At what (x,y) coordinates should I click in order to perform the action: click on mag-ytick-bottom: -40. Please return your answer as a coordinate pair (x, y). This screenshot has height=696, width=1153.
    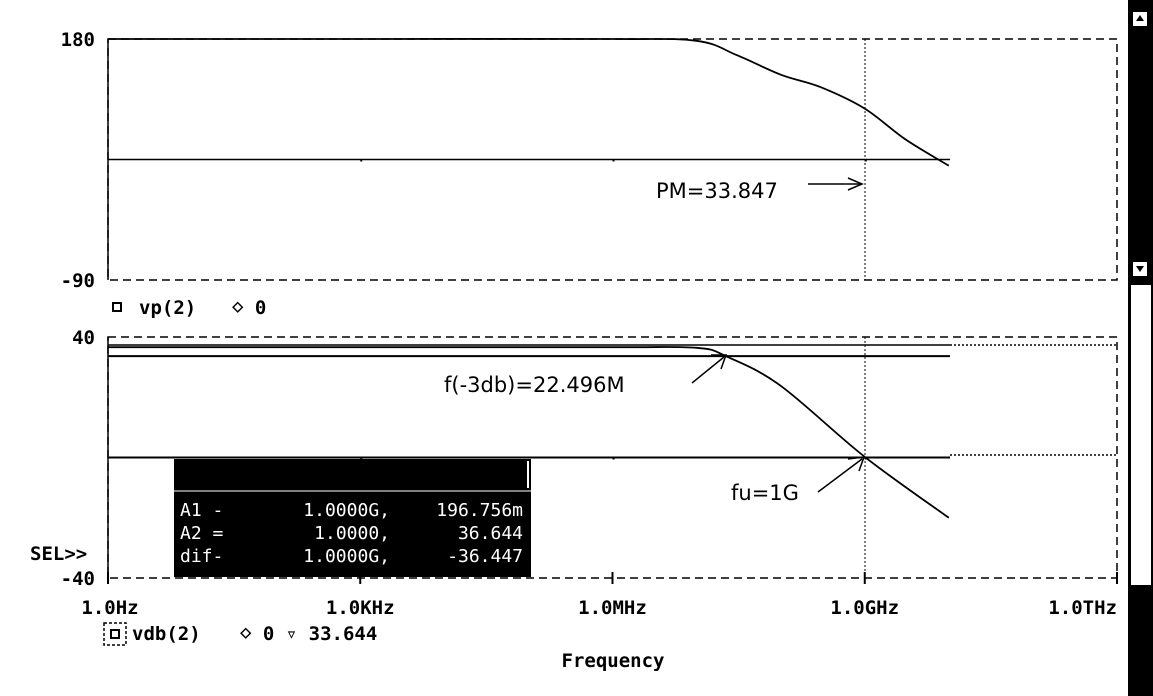
    Looking at the image, I should click on (78, 579).